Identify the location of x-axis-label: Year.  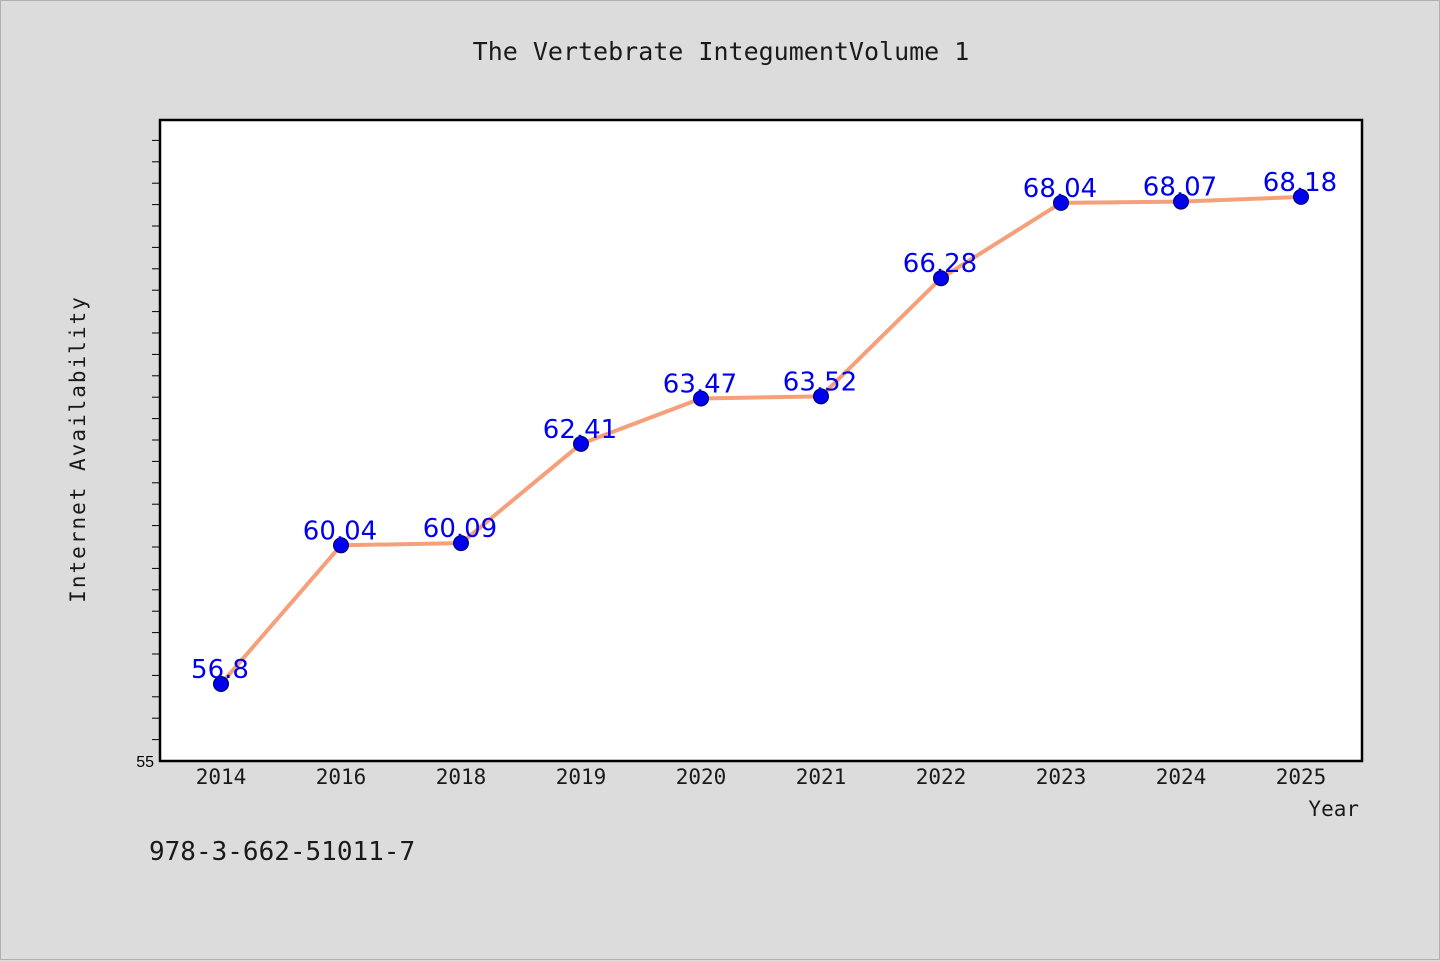
(1333, 809).